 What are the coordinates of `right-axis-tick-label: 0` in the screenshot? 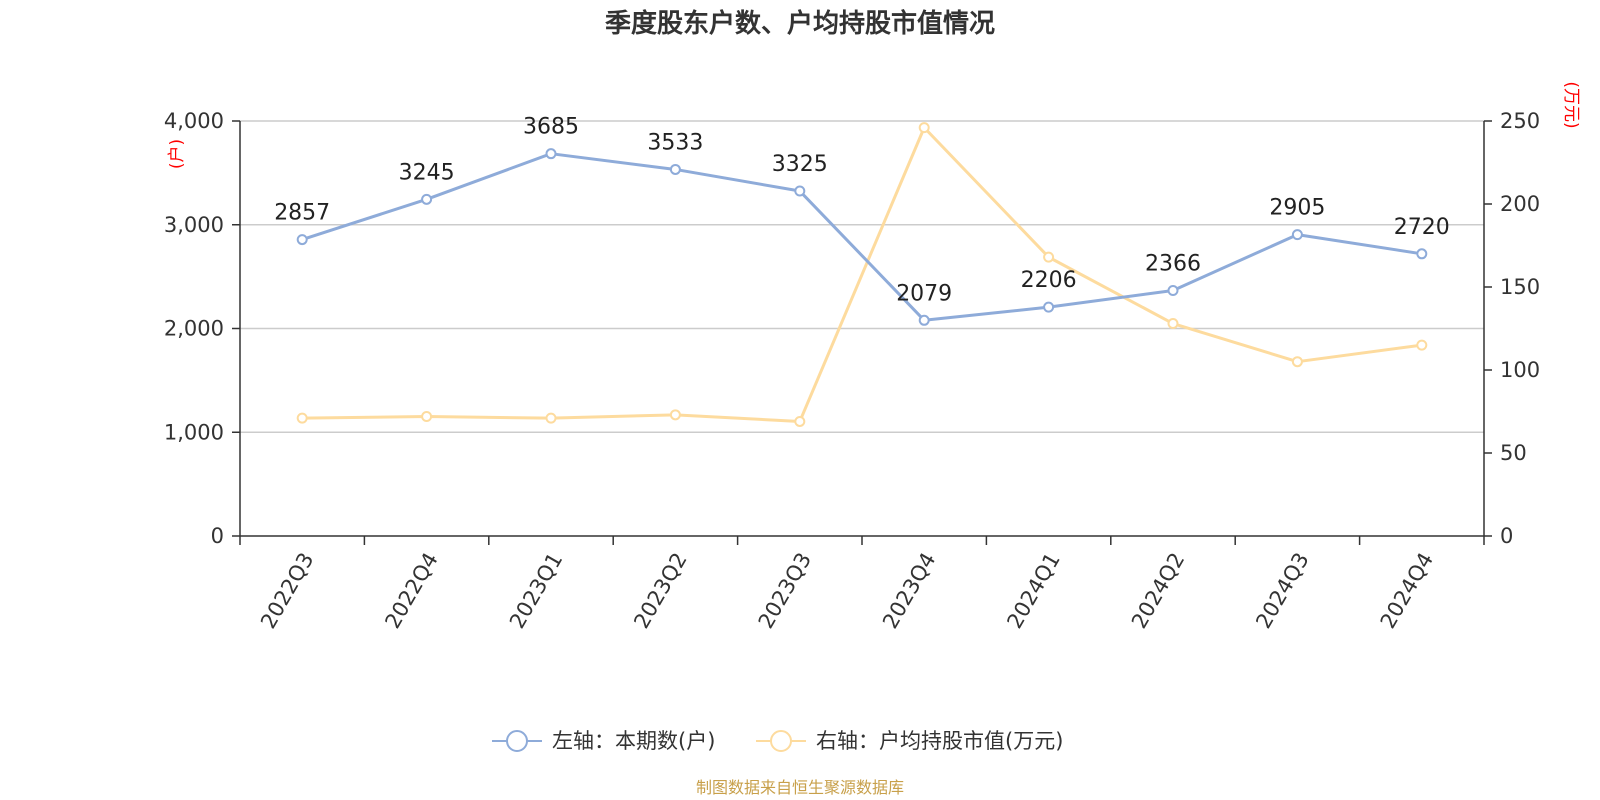 It's located at (1506, 536).